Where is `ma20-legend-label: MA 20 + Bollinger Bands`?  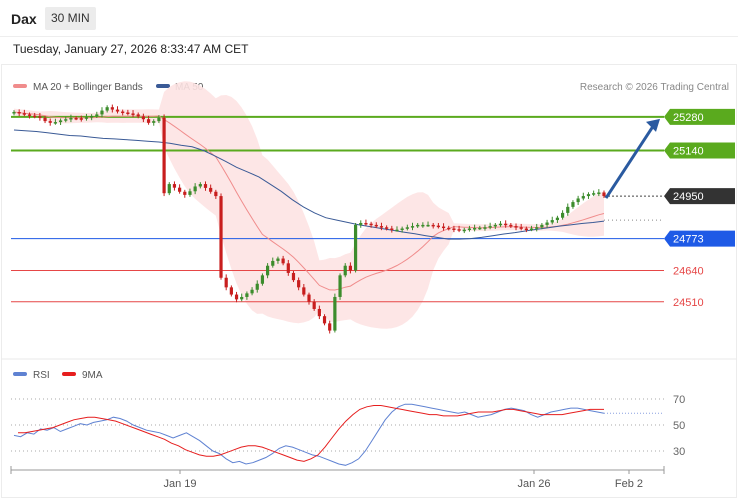
ma20-legend-label: MA 20 + Bollinger Bands is located at coordinates (88, 87).